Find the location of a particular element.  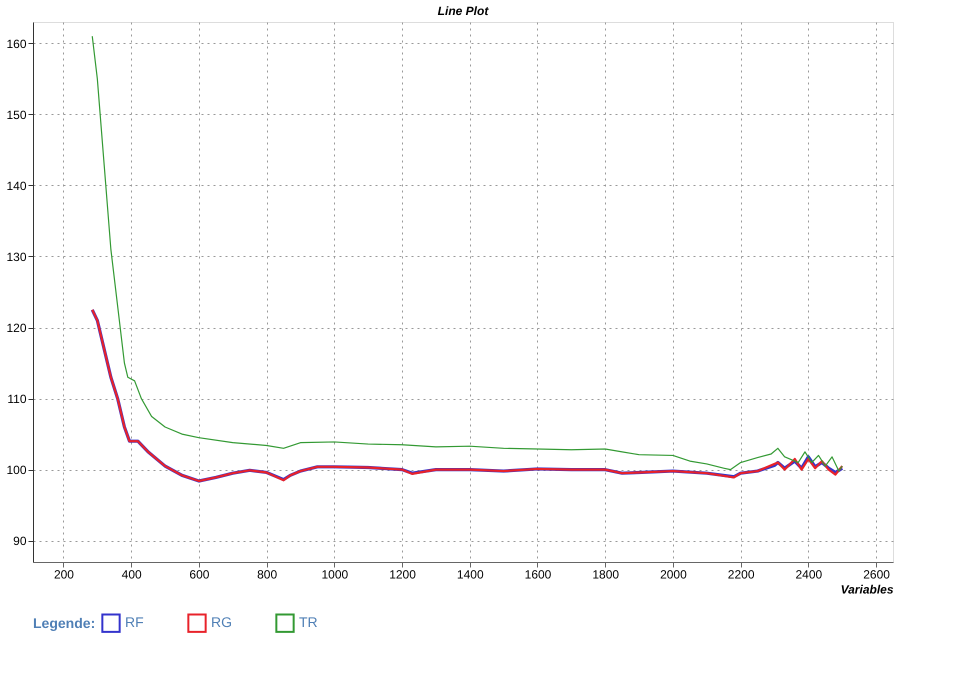

x-tick-label: 200 is located at coordinates (64, 575).